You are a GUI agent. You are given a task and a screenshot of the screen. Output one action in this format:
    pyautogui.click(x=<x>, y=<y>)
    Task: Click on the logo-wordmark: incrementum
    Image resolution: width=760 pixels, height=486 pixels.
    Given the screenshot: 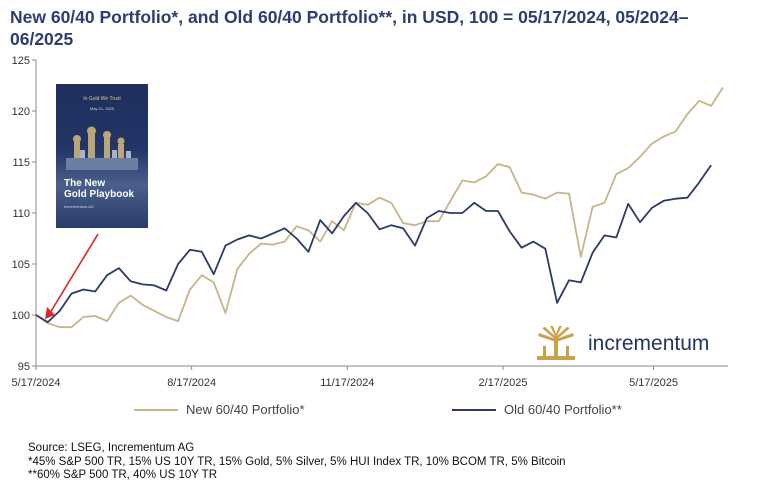 What is the action you would take?
    pyautogui.click(x=649, y=343)
    